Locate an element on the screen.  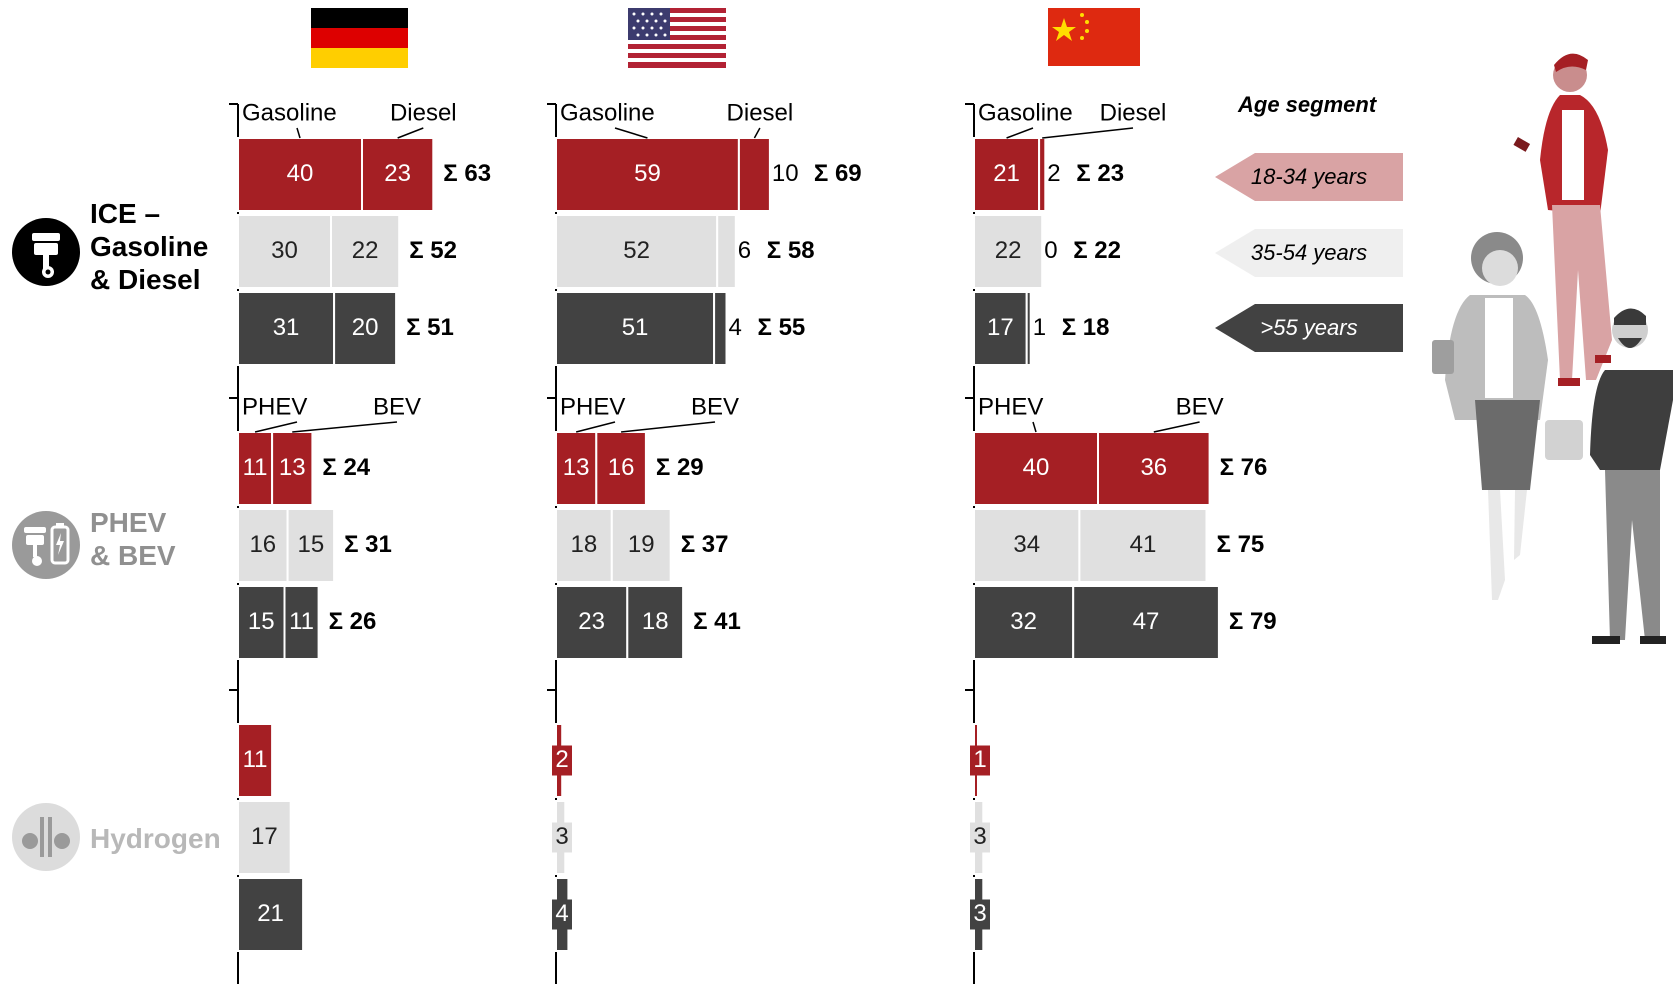
people-illustration is located at coordinates (1552, 348).